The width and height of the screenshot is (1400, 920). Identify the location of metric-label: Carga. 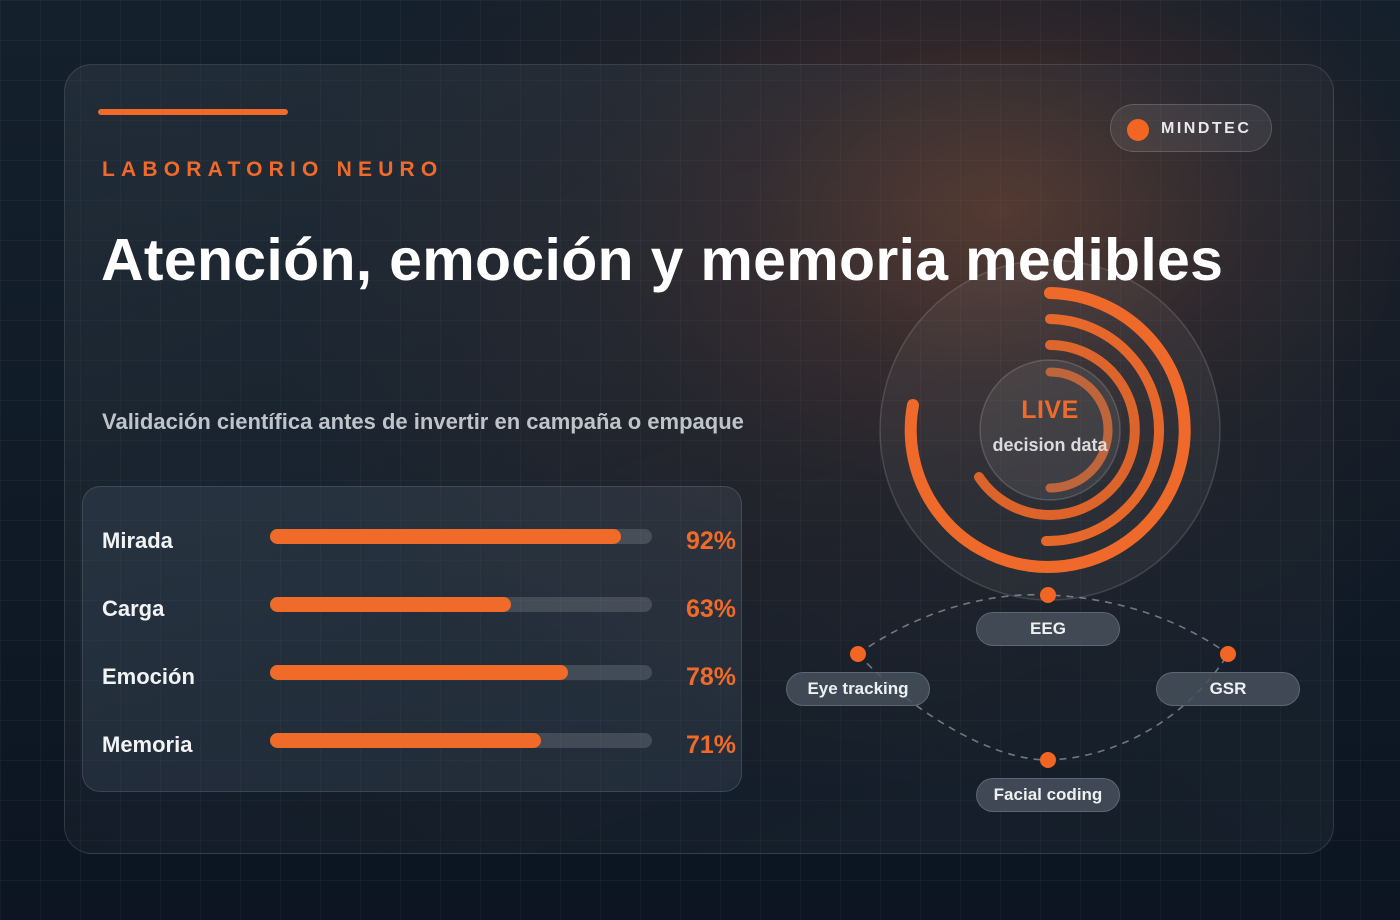
(133, 608).